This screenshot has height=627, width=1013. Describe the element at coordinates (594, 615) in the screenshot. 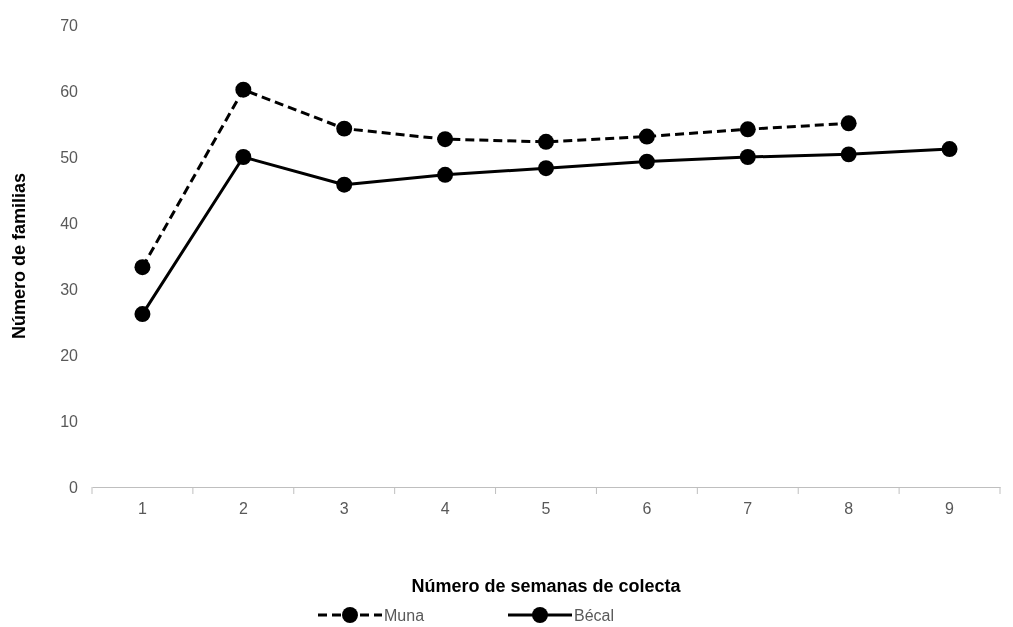

I see `legend-label: Bécal` at that location.